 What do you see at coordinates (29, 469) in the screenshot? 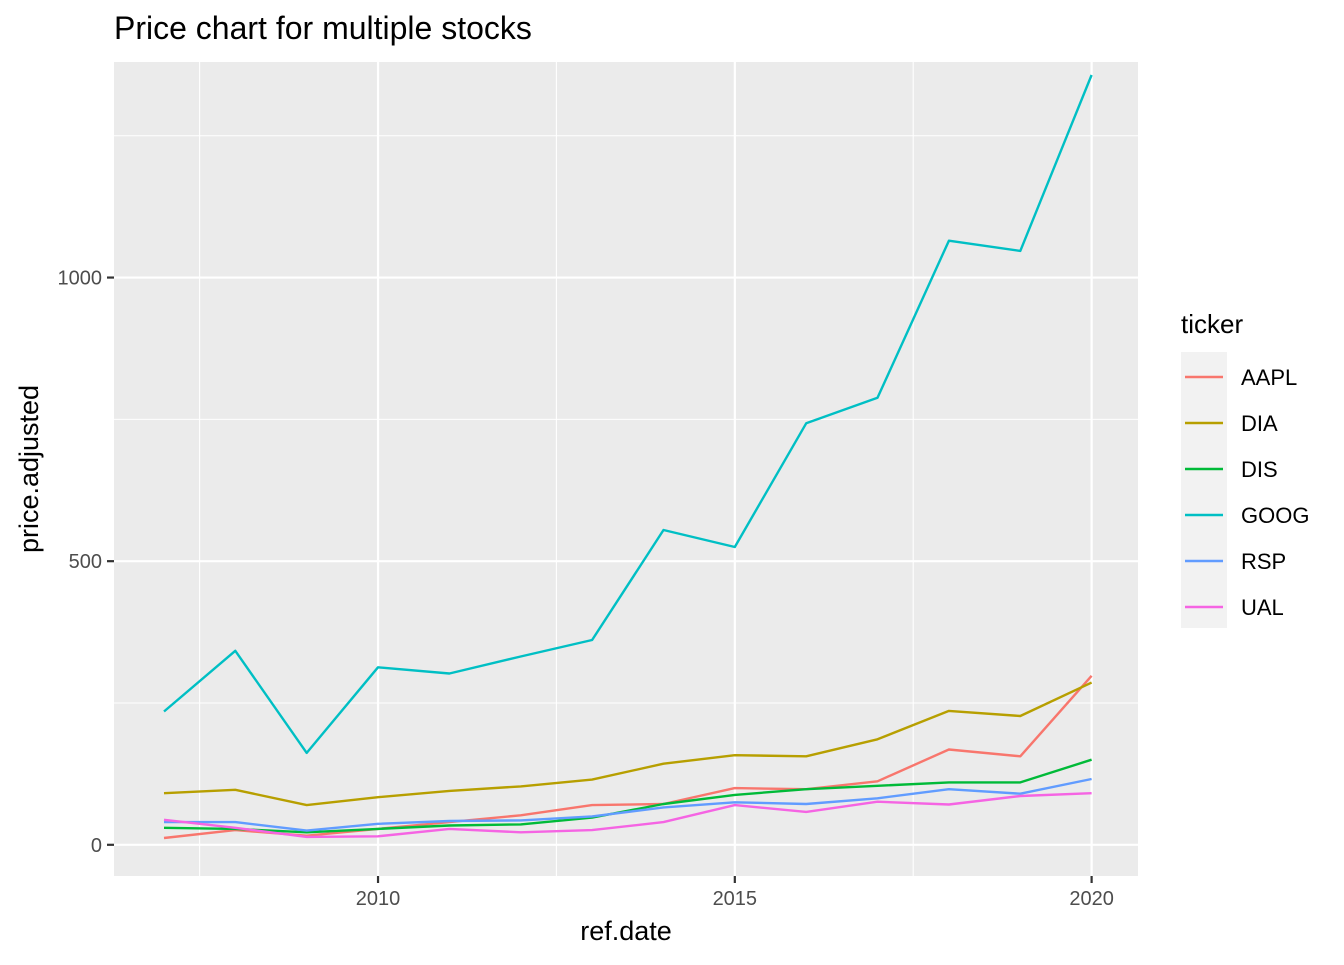
I see `y-axis-label: price.adjusted` at bounding box center [29, 469].